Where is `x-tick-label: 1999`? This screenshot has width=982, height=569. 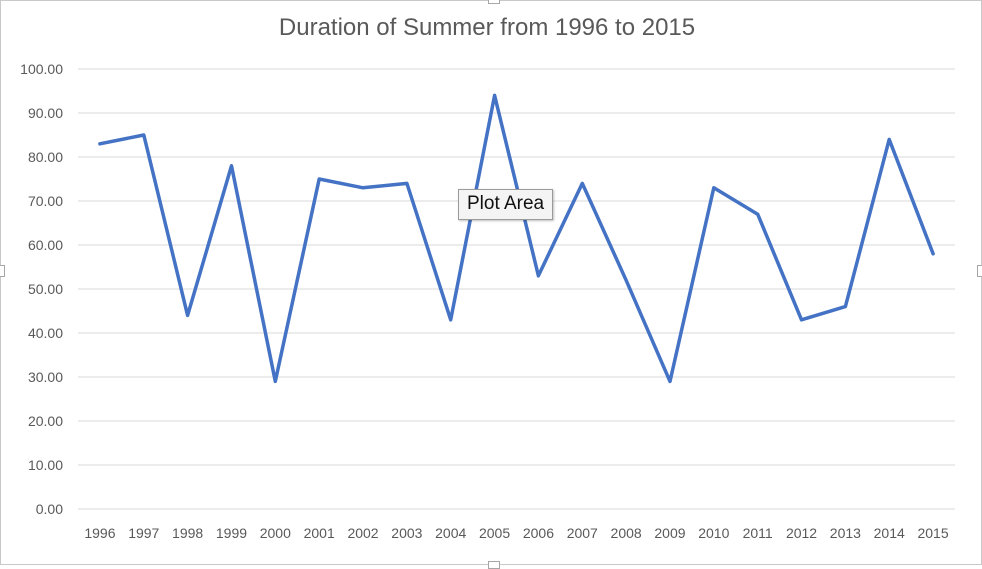
x-tick-label: 1999 is located at coordinates (231, 533).